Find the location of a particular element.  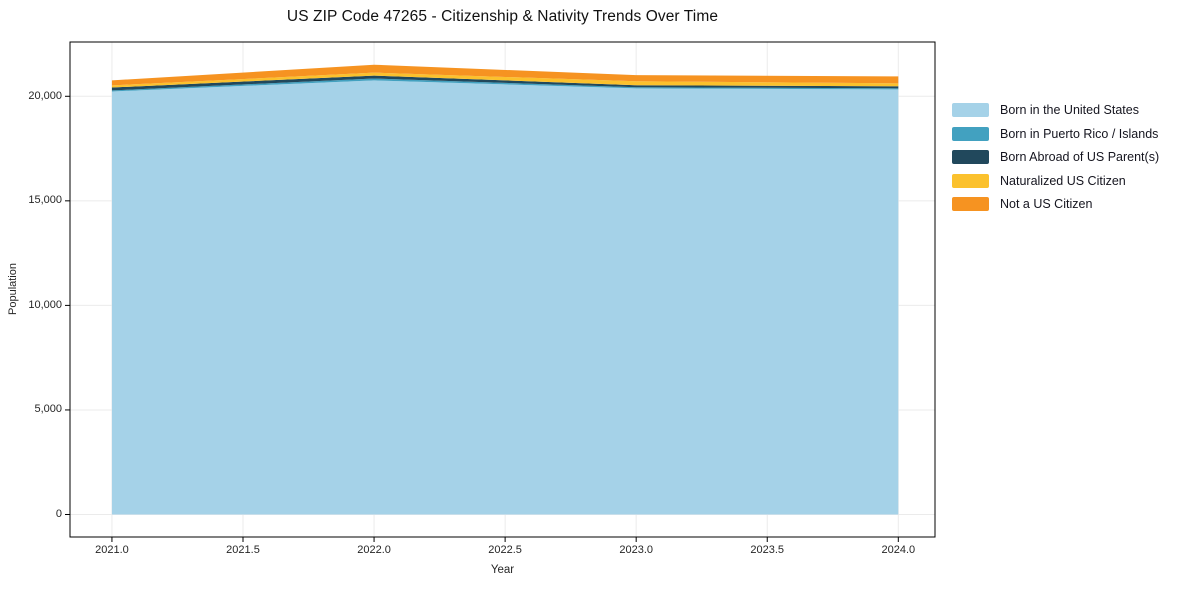

y-tick-label: 15,000 is located at coordinates (45, 200).